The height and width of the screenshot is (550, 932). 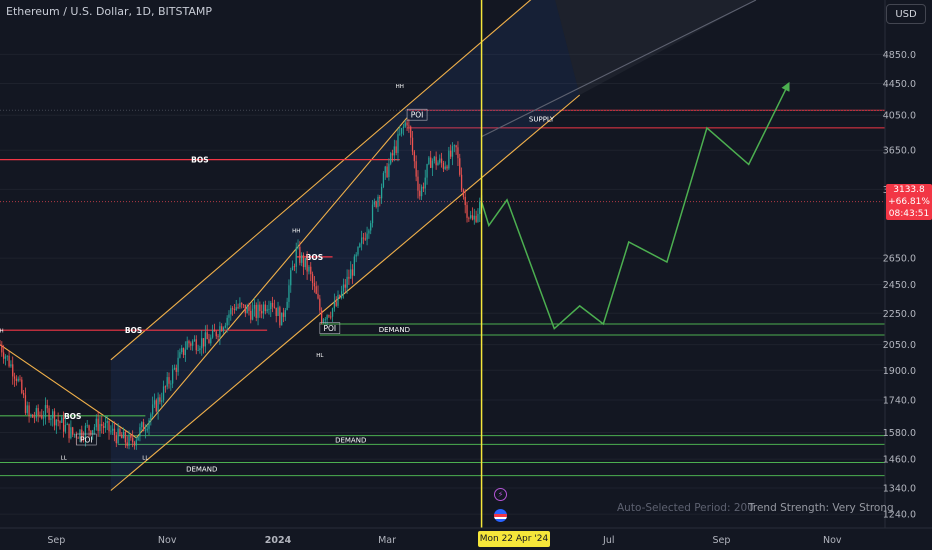 What do you see at coordinates (685, 508) in the screenshot?
I see `period-note: Auto-Selected Period: 200` at bounding box center [685, 508].